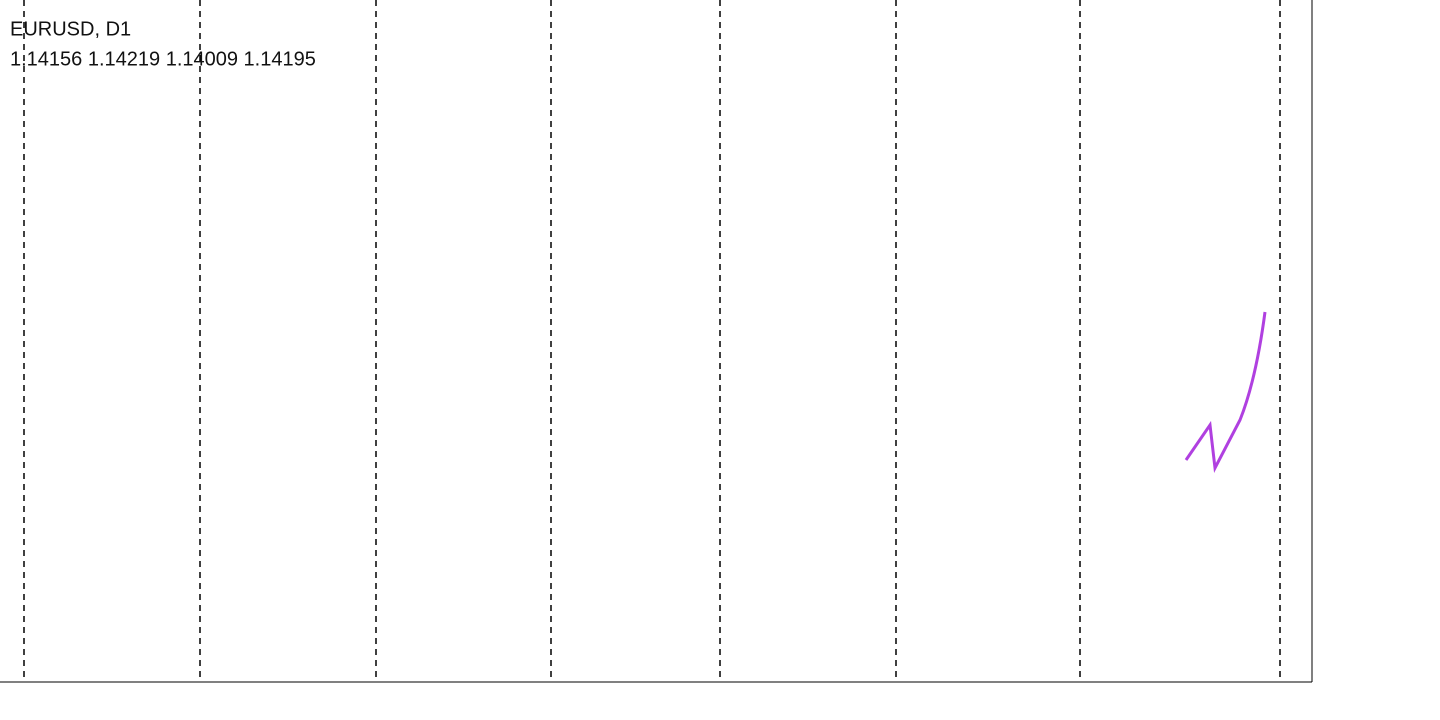  I want to click on ohlc-text: 1.14156 1.14219 1.14009 1.14195, so click(163, 59).